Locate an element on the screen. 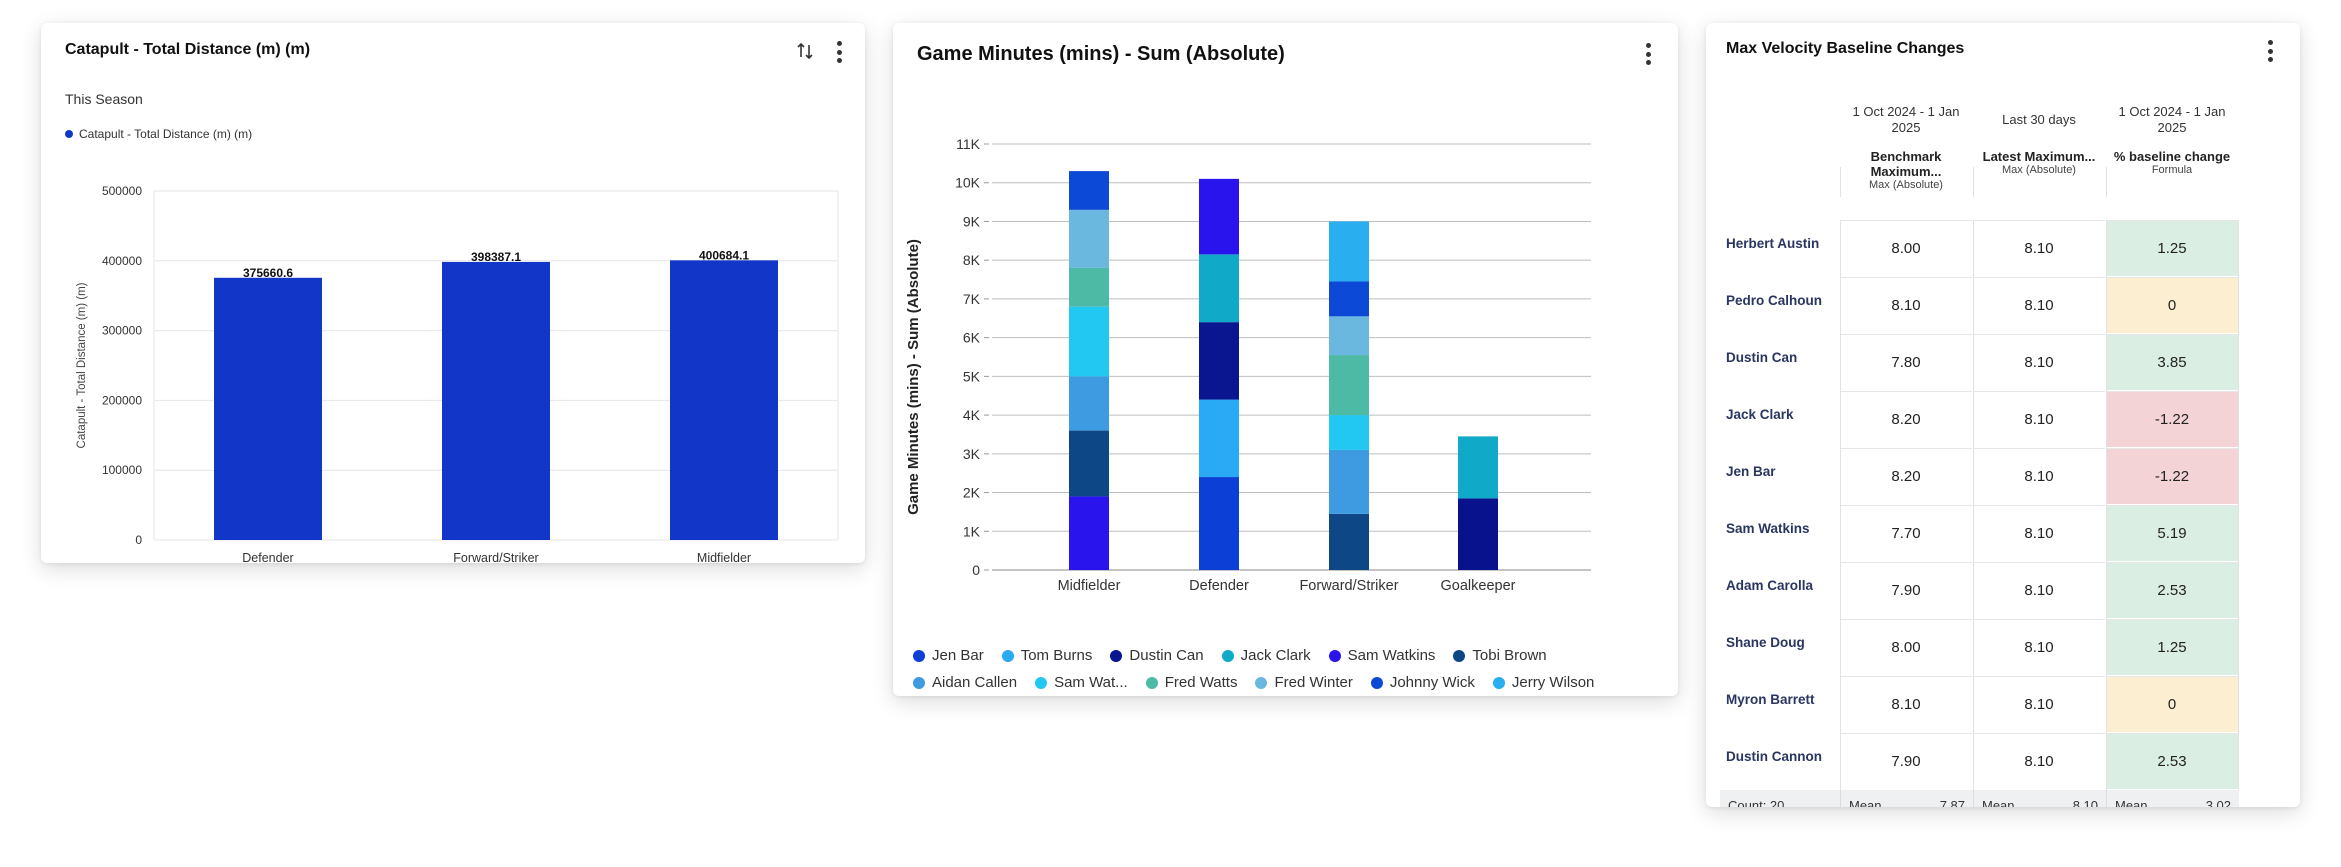  y-tick-label: 400000 is located at coordinates (122, 261).